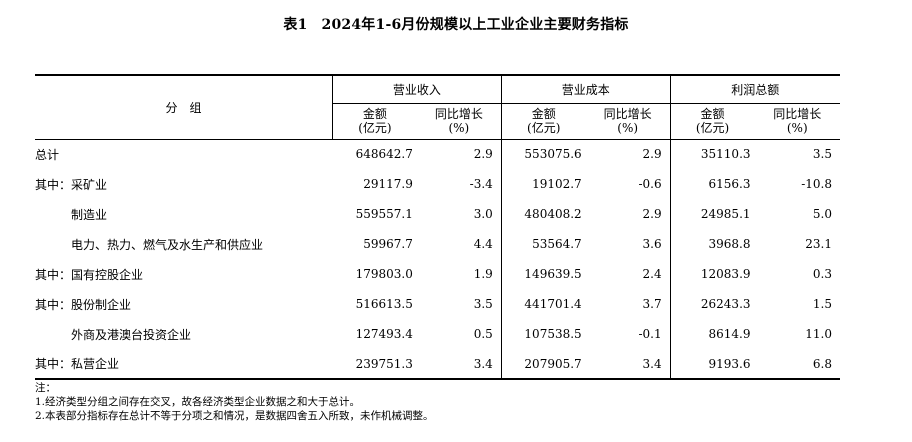 This screenshot has height=442, width=912. What do you see at coordinates (388, 244) in the screenshot?
I see `revenue-amount: 59967.7` at bounding box center [388, 244].